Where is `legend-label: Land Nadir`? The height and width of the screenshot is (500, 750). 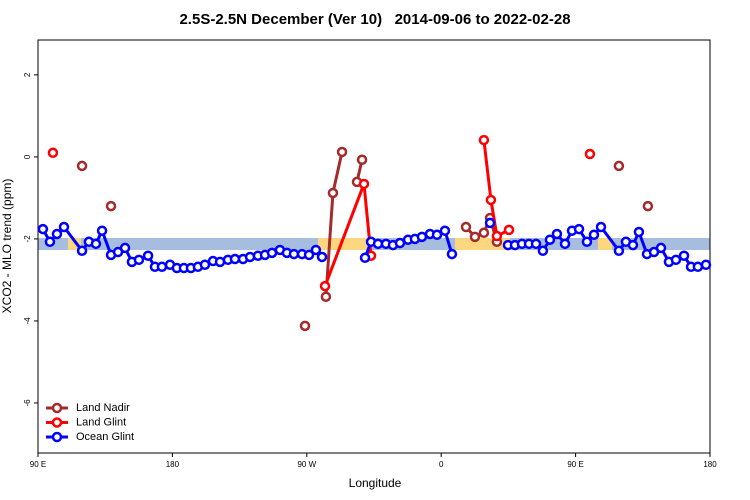
legend-label: Land Nadir is located at coordinates (103, 408).